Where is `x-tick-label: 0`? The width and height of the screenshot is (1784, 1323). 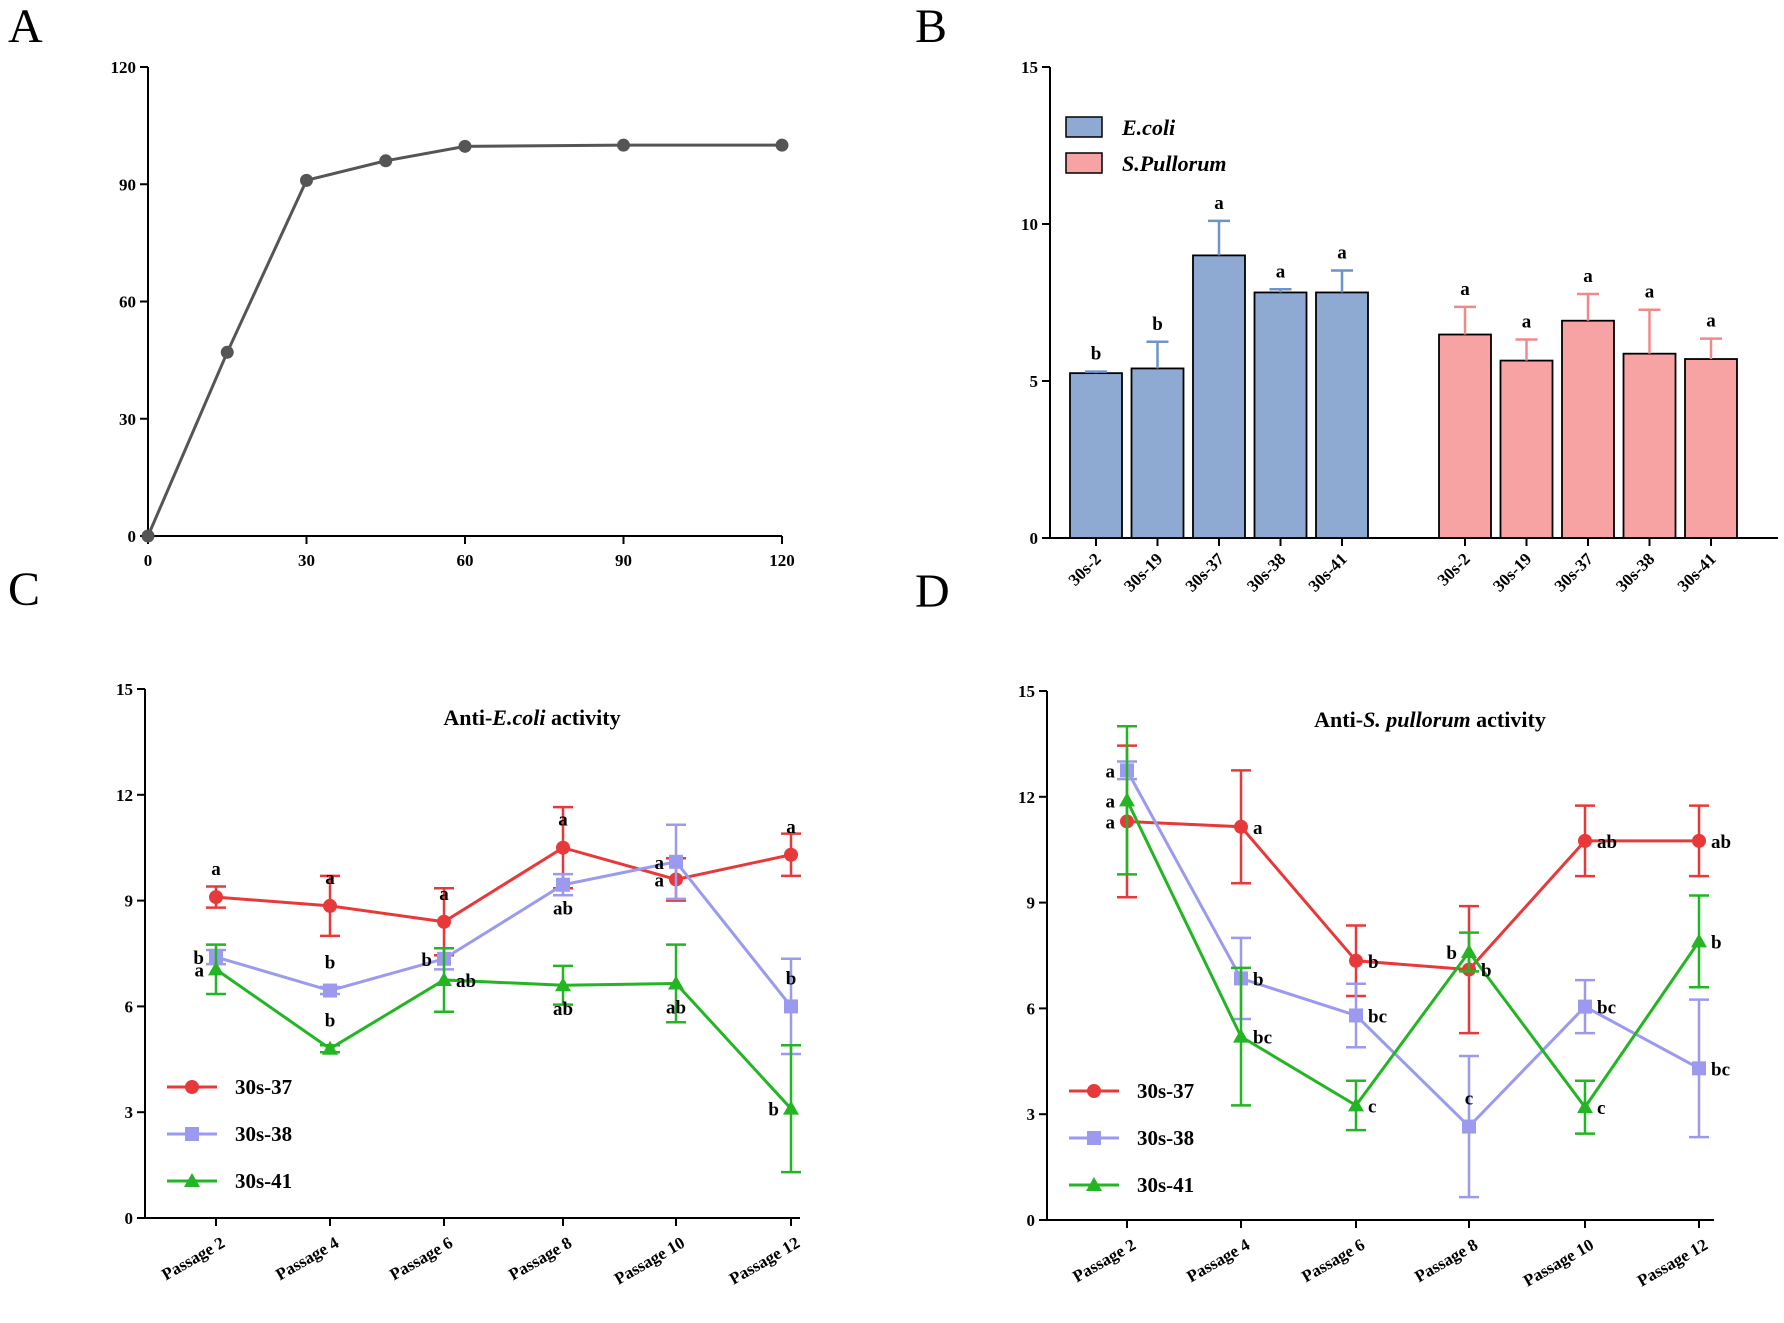 x-tick-label: 0 is located at coordinates (148, 560).